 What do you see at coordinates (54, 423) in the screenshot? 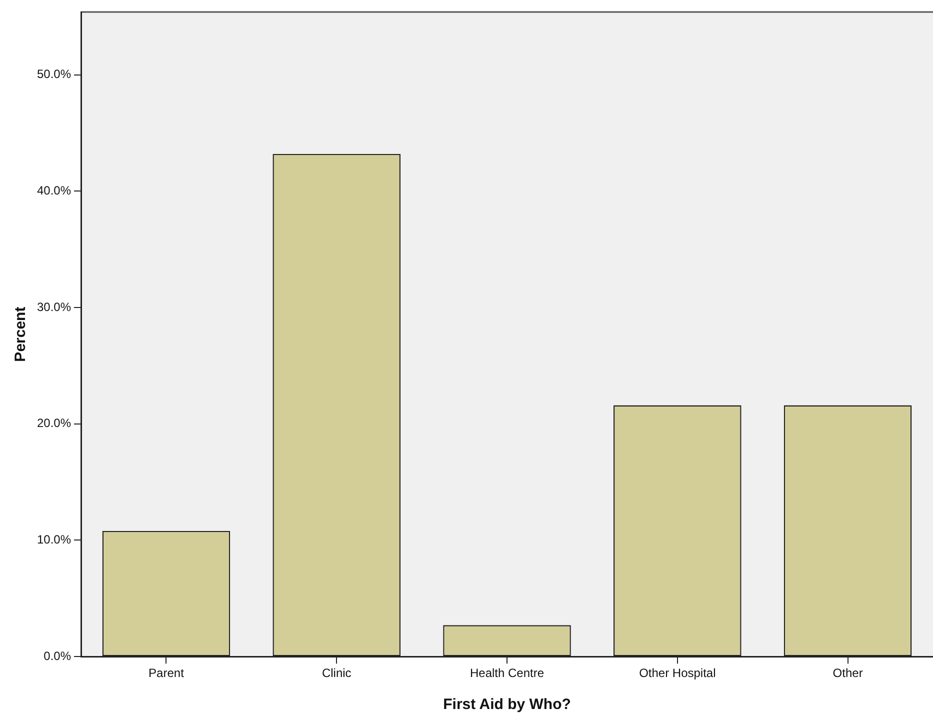
I see `y-tick-label: 20.0%` at bounding box center [54, 423].